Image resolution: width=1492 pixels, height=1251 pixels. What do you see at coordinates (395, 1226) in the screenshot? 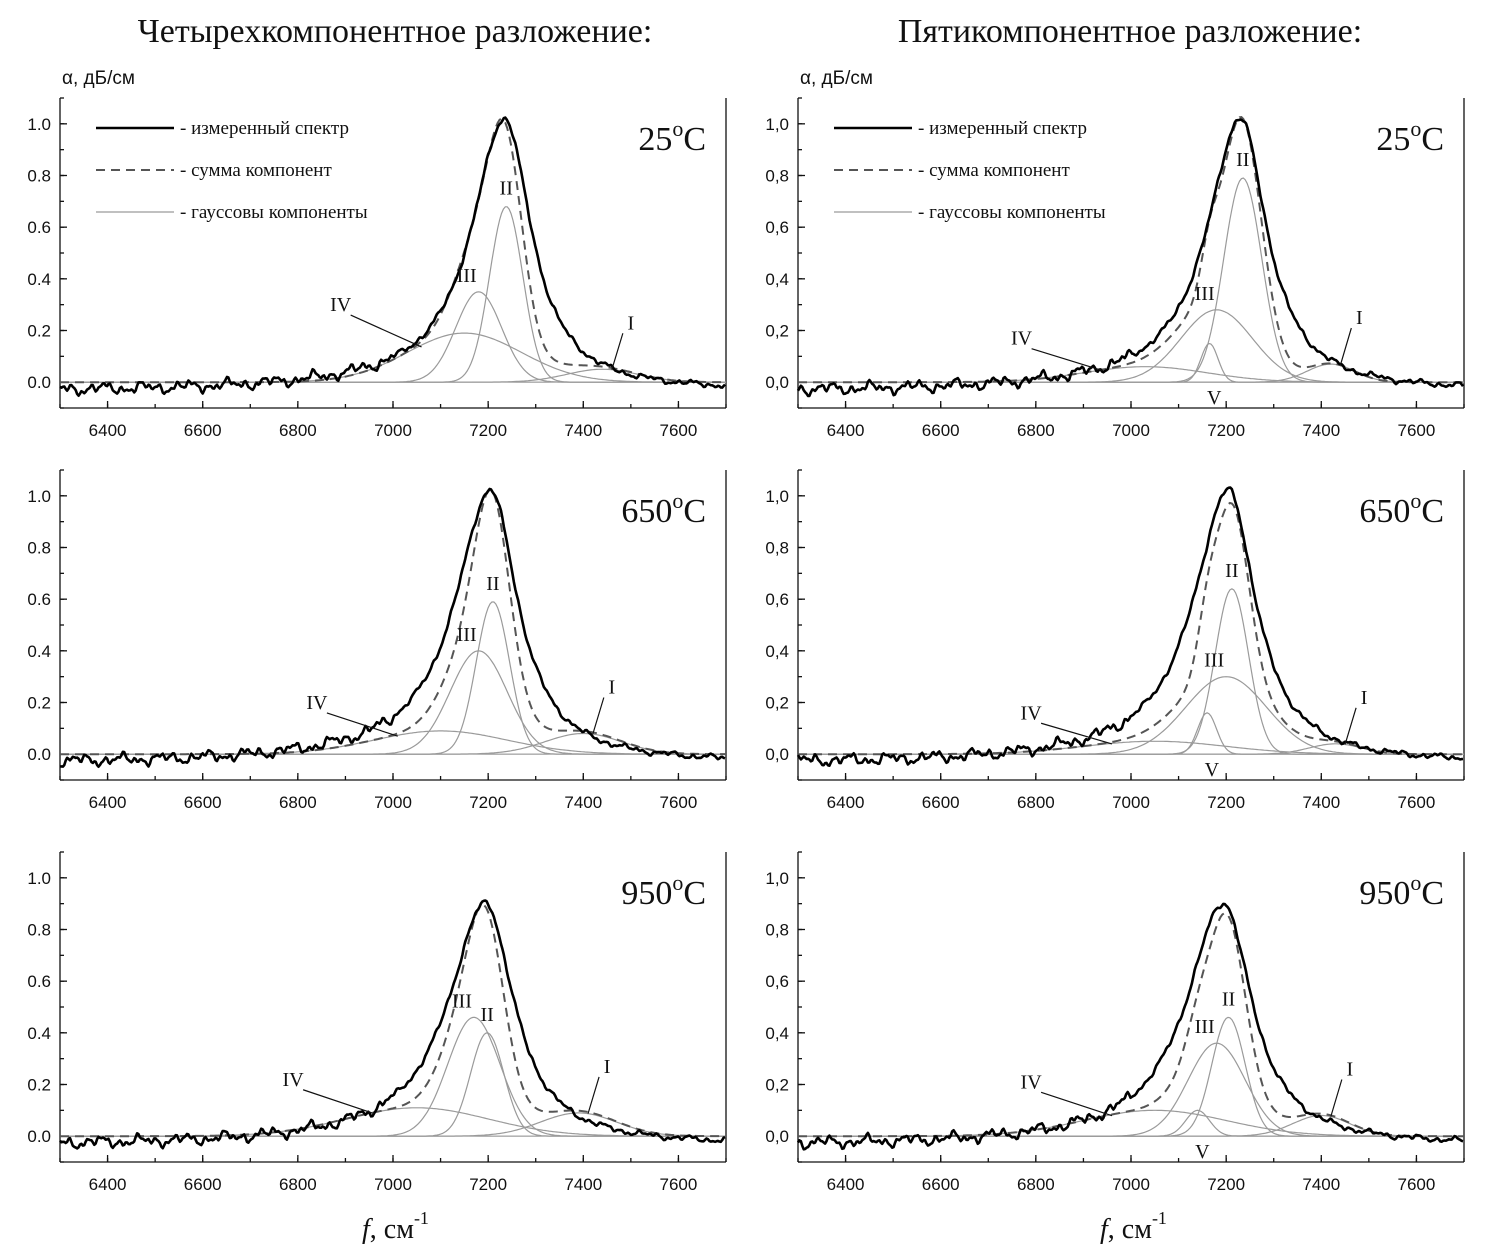
I see `left-x-axis-label: f, см-1` at bounding box center [395, 1226].